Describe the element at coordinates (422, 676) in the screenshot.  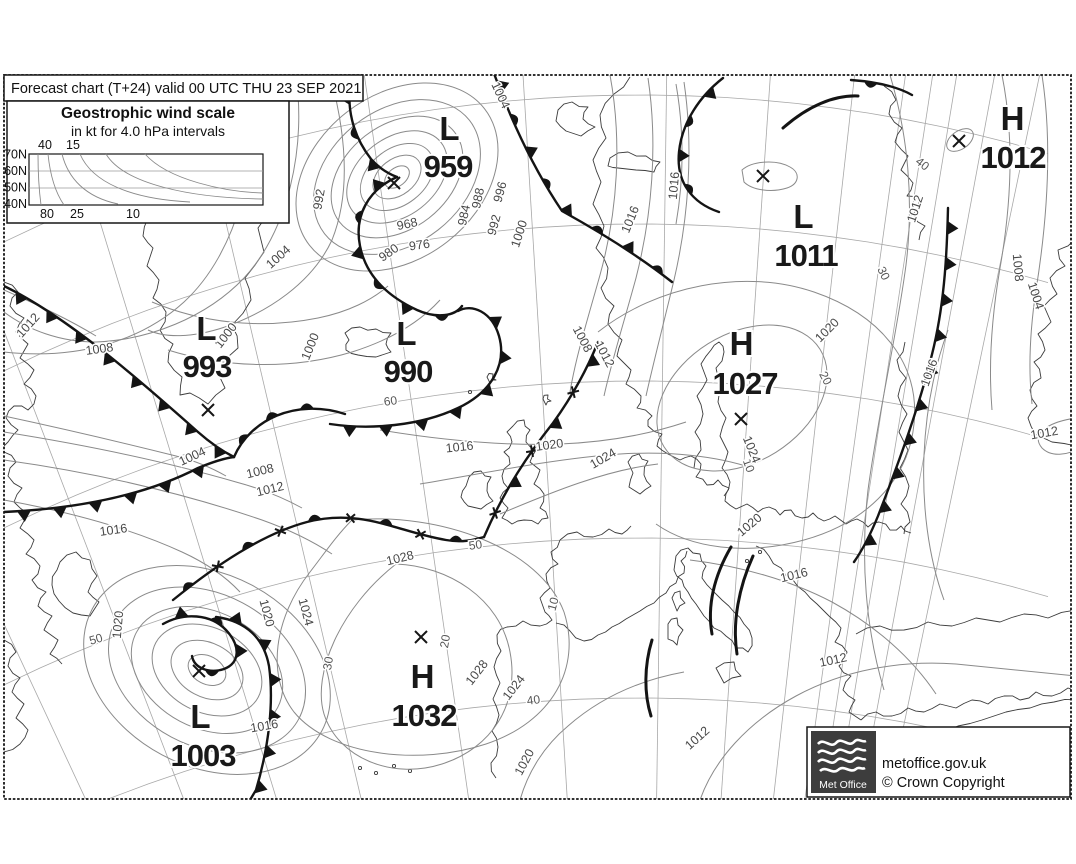
I see `high-pressure-letter: H` at that location.